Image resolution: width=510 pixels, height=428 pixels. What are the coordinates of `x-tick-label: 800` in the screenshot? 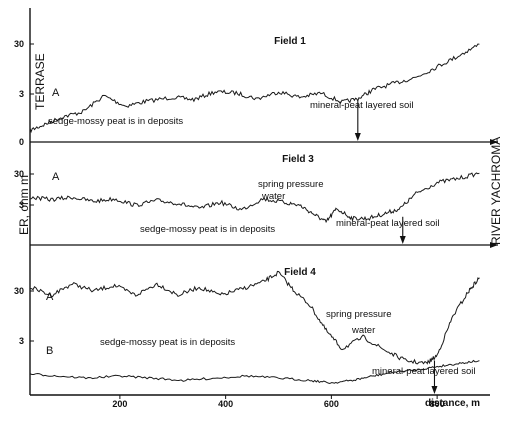 It's located at (437, 404).